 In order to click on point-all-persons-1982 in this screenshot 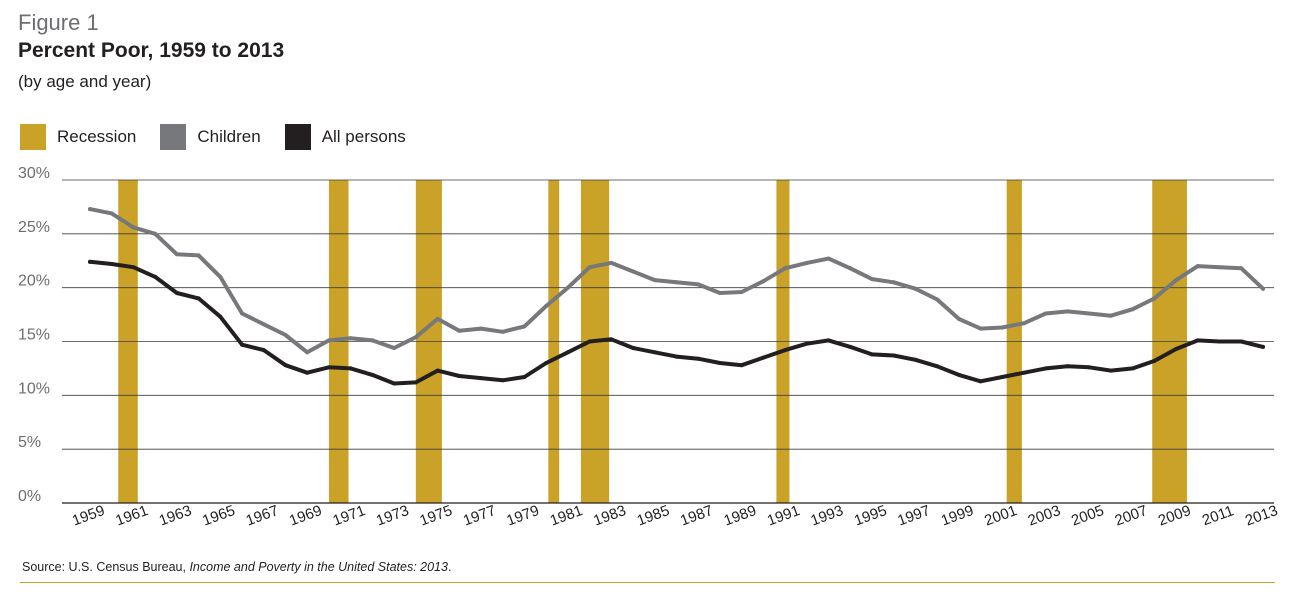, I will do `click(589, 341)`.